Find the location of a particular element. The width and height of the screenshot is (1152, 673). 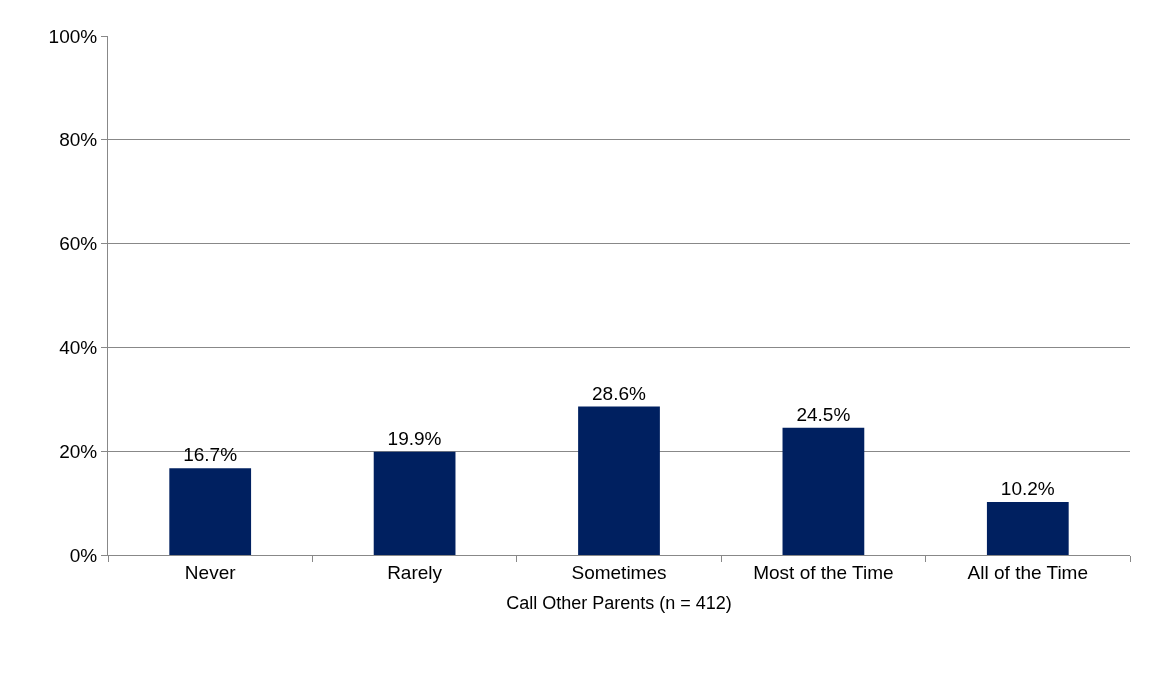

data-label: 10.2% is located at coordinates (1027, 489).